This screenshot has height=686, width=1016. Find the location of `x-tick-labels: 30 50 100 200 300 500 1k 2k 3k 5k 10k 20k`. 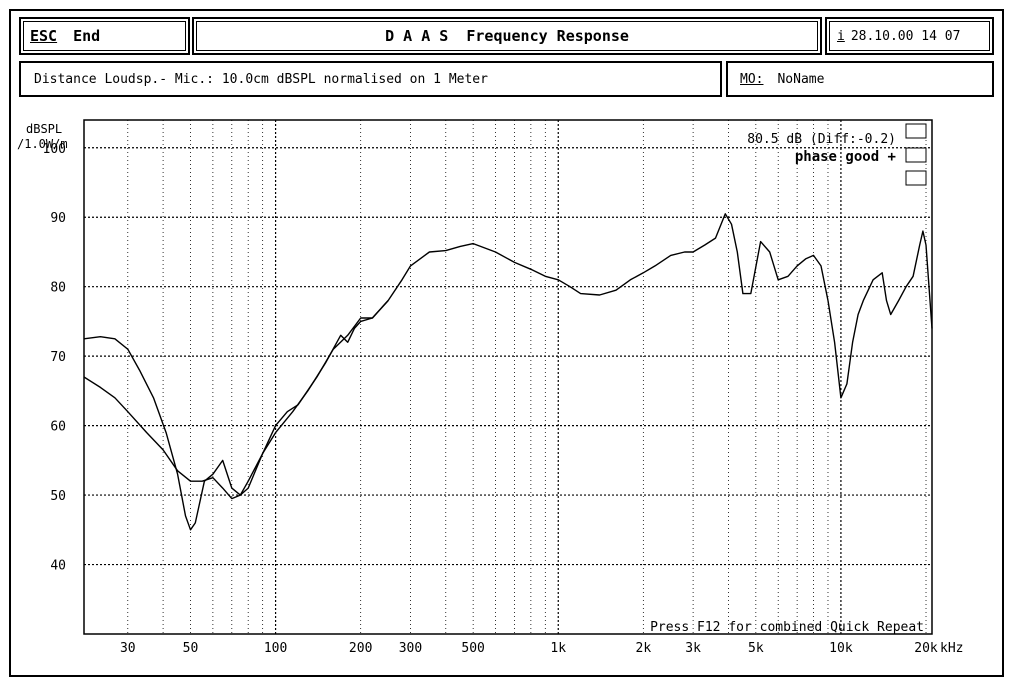

x-tick-labels: 30 50 100 200 300 500 1k 2k 3k 5k 10k 20k is located at coordinates (529, 648).